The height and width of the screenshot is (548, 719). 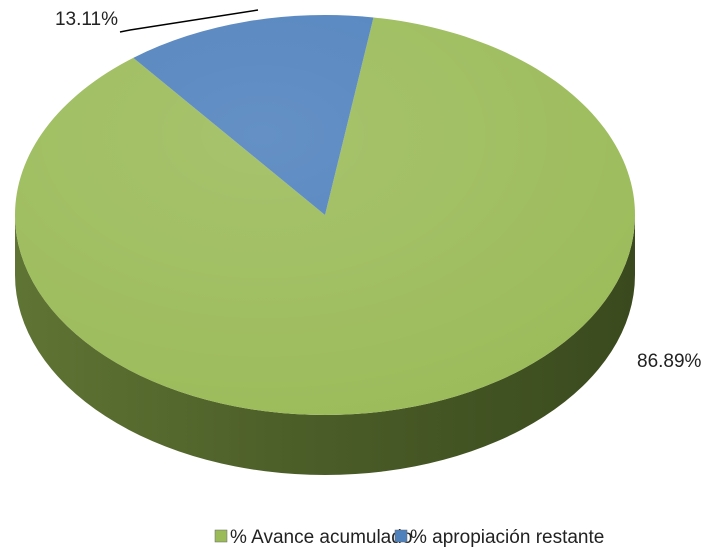 What do you see at coordinates (86, 19) in the screenshot?
I see `value-label: 13.11%` at bounding box center [86, 19].